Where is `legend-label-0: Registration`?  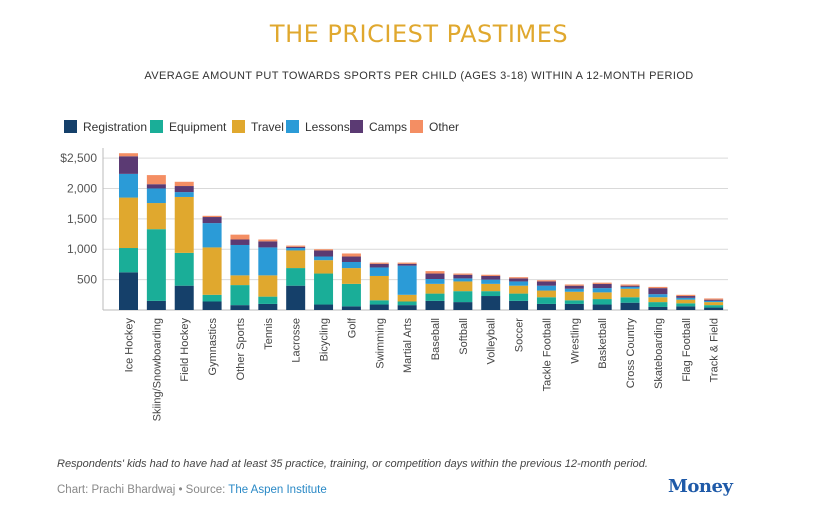
legend-label-0: Registration is located at coordinates (115, 127).